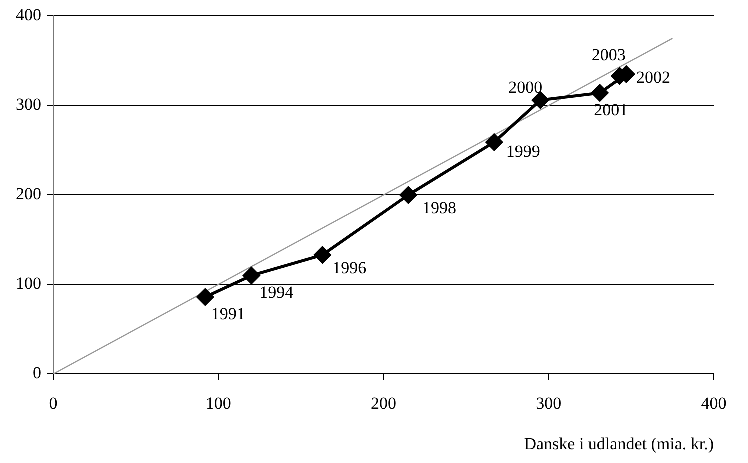  I want to click on y-tick-label: 200, so click(29, 194).